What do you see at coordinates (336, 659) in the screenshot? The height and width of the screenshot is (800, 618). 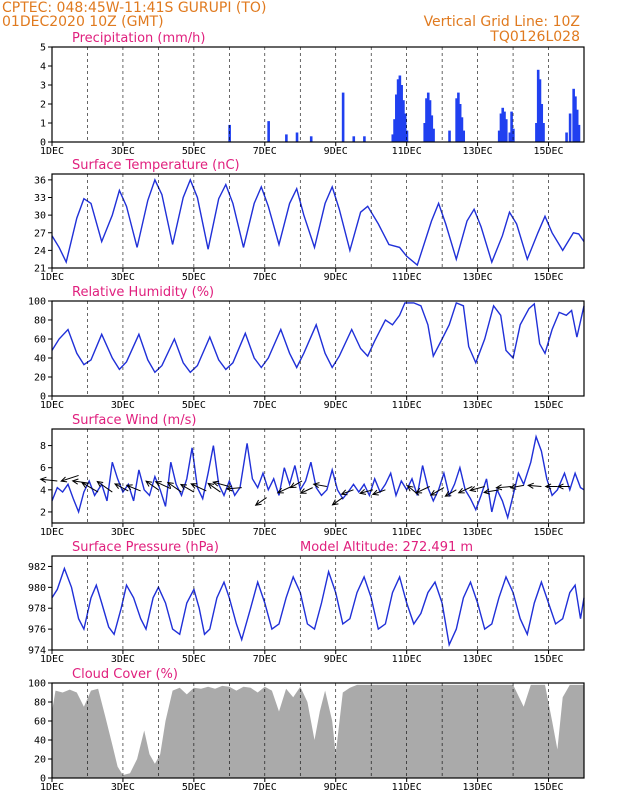 I see `pressure-xtick-label: 9DEC` at bounding box center [336, 659].